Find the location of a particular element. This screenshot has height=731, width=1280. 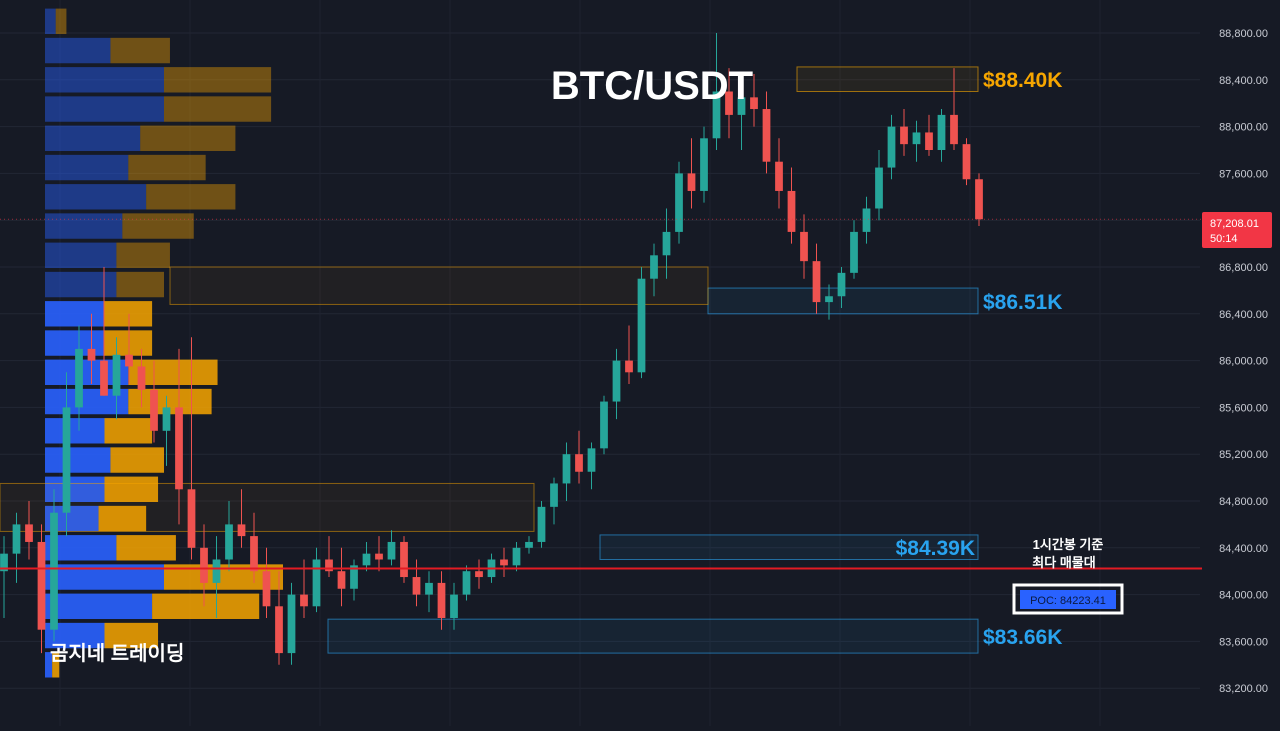

level-label: $88.40K is located at coordinates (1022, 80).